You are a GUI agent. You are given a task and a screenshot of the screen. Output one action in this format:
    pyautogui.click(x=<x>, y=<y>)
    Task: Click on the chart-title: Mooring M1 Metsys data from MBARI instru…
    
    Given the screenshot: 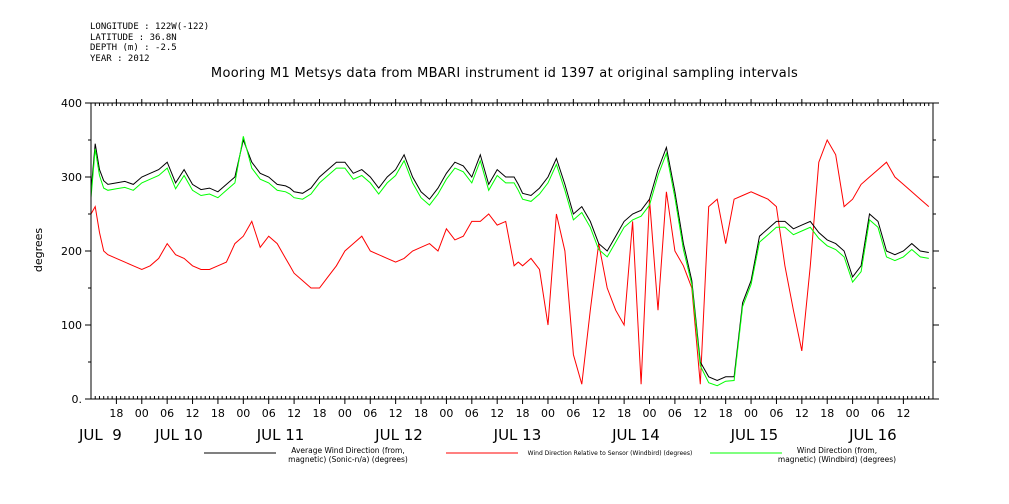 What is the action you would take?
    pyautogui.click(x=504, y=73)
    